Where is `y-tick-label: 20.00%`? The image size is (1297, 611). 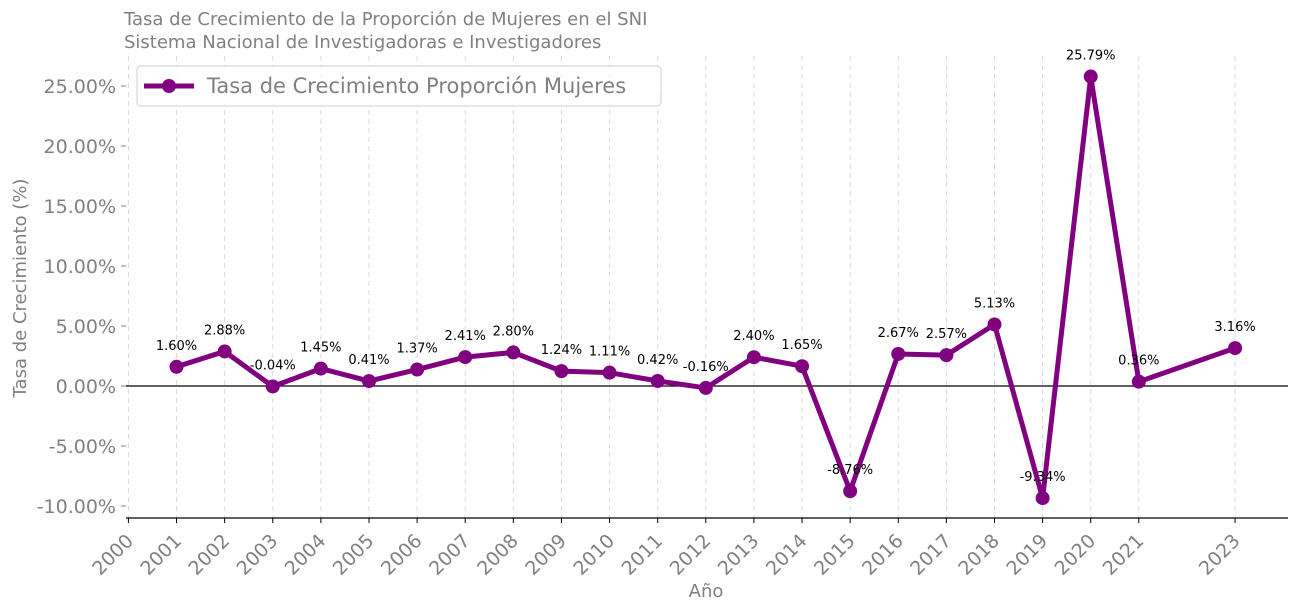
y-tick-label: 20.00% is located at coordinates (80, 147).